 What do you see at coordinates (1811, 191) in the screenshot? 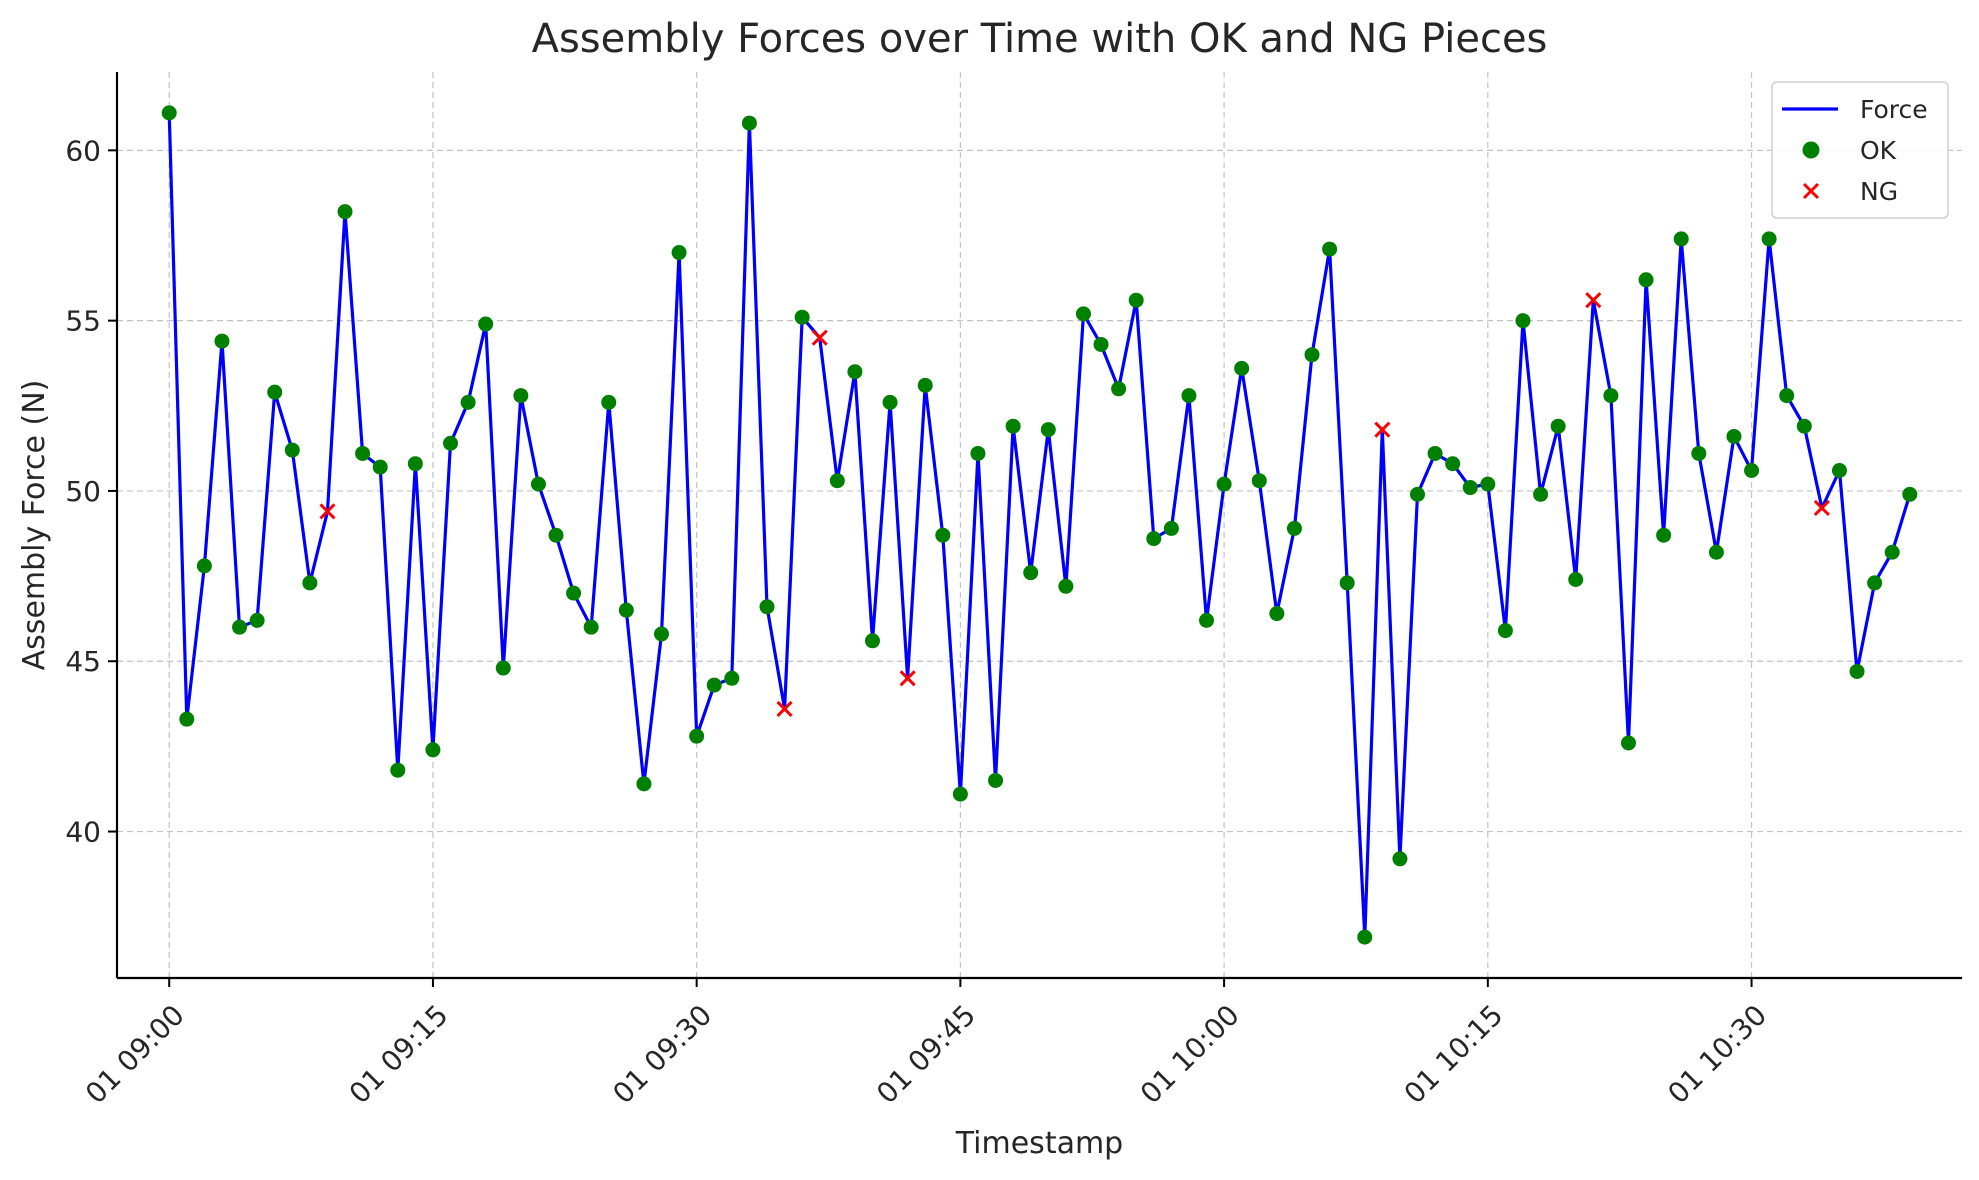
I see `legend-x-swatch` at bounding box center [1811, 191].